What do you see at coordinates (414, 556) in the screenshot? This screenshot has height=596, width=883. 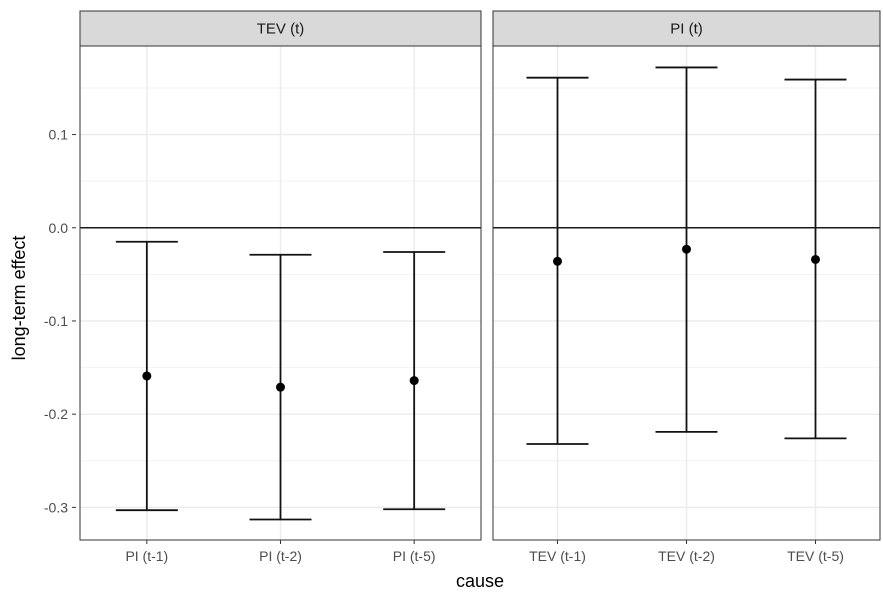 I see `x-tick-label: PI (t-5)` at bounding box center [414, 556].